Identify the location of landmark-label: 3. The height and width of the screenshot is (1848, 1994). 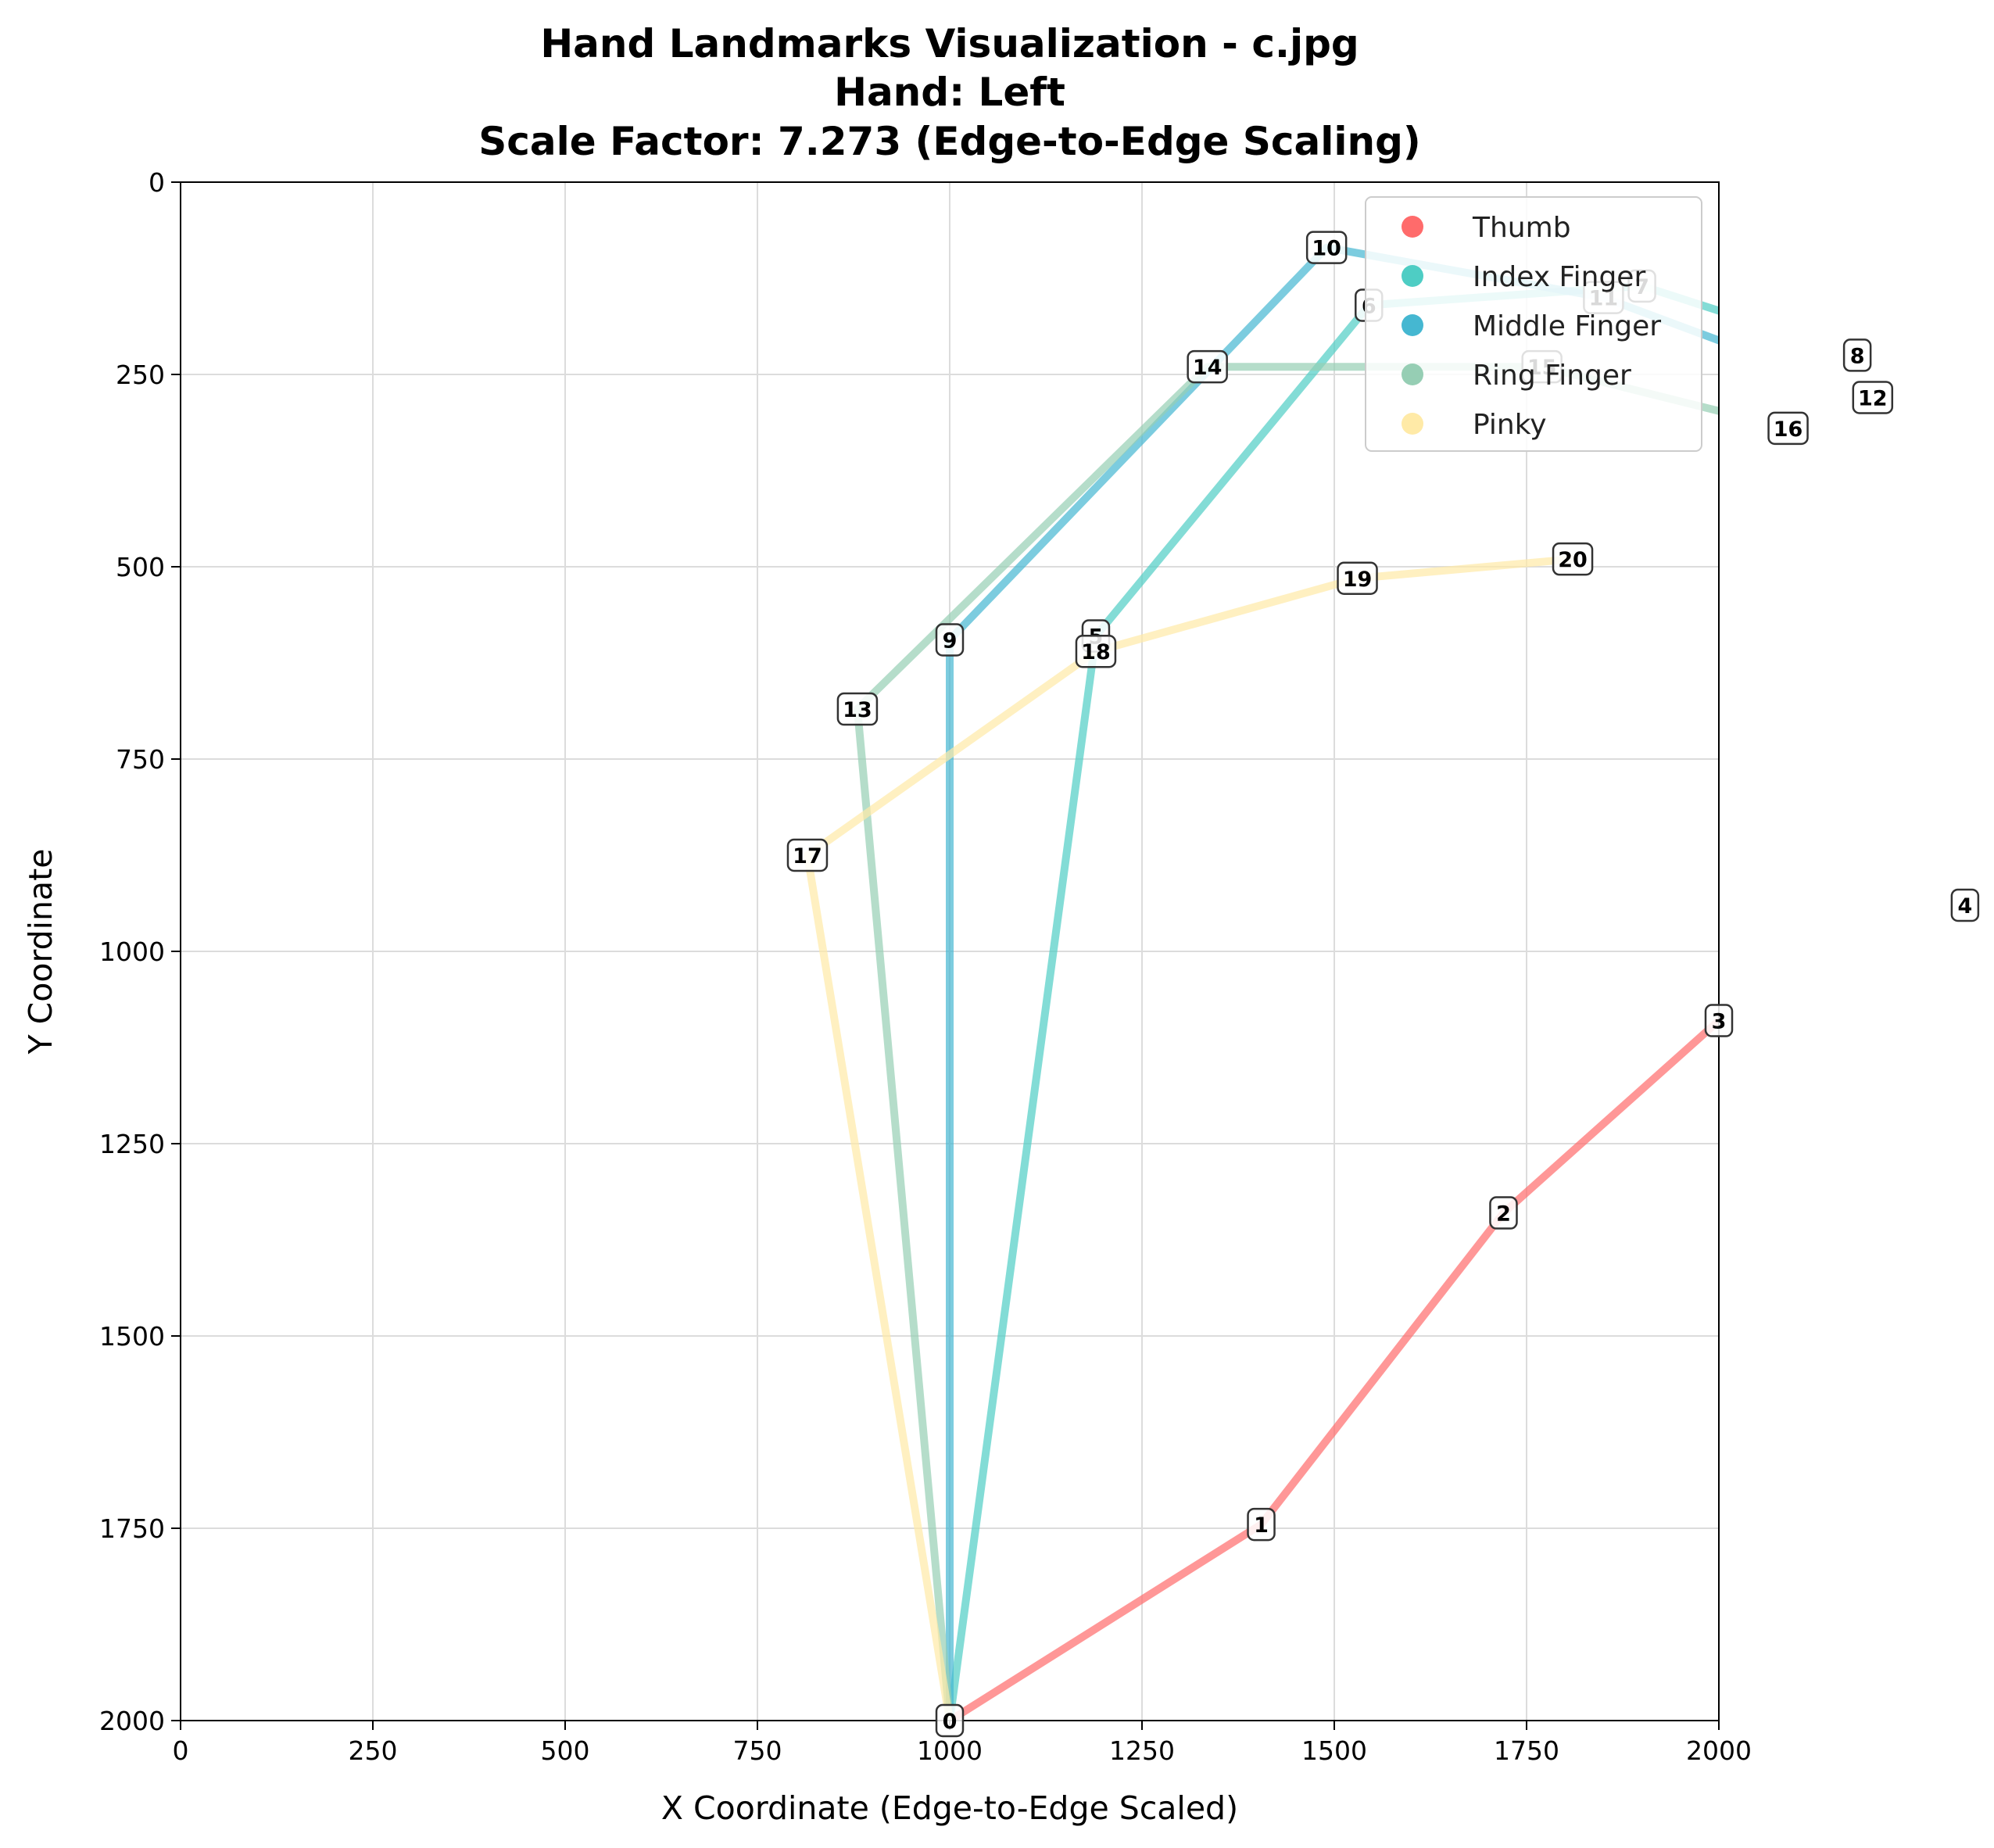
(1719, 1020).